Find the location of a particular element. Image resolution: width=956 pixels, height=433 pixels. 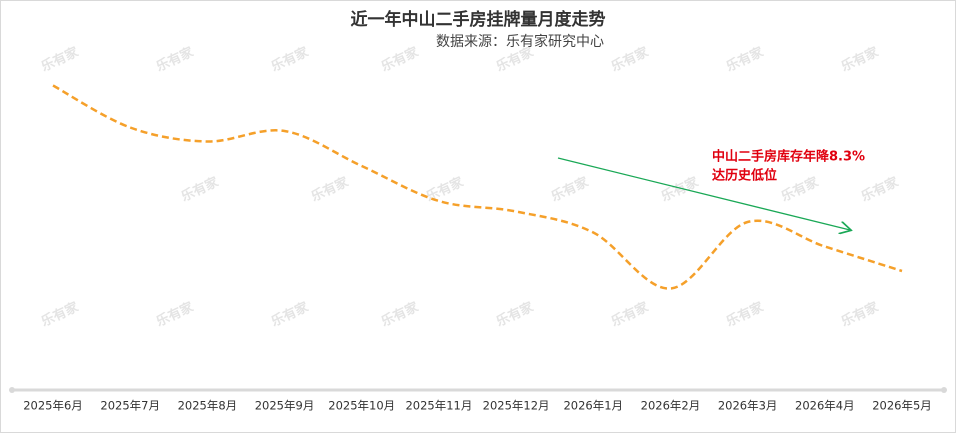

x-tick-label: 2026年4月 is located at coordinates (825, 406).